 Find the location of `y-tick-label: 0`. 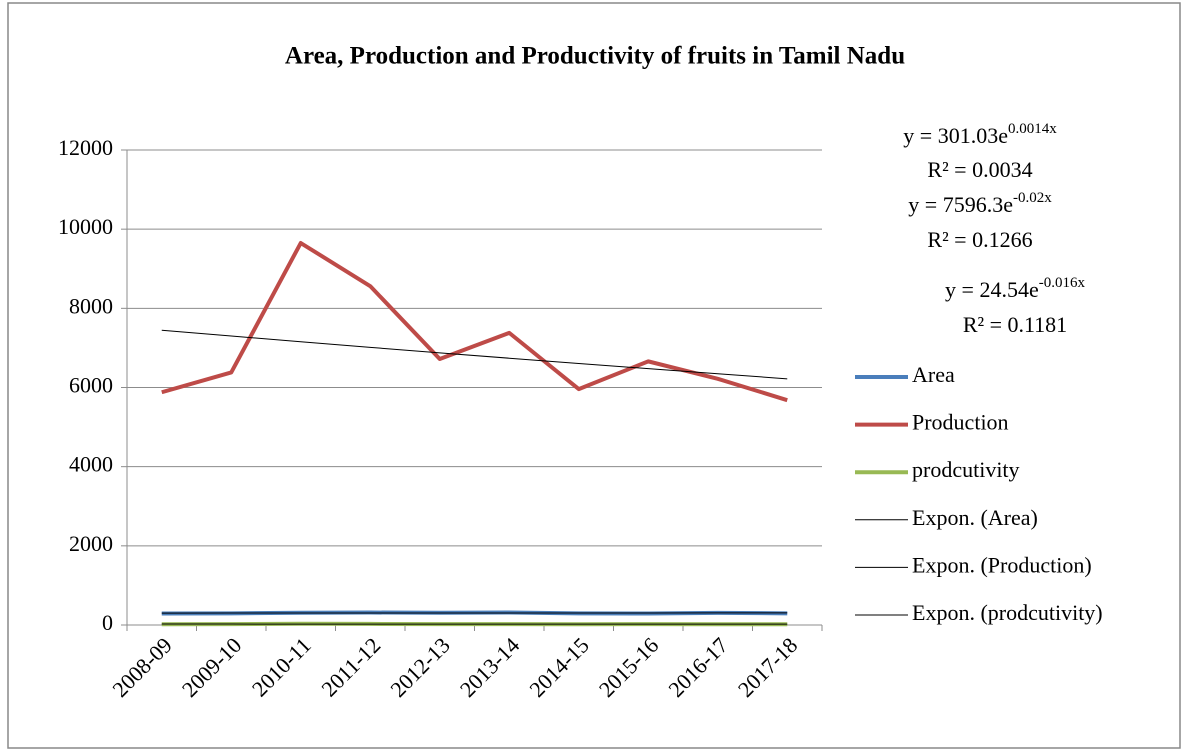

y-tick-label: 0 is located at coordinates (107, 622).